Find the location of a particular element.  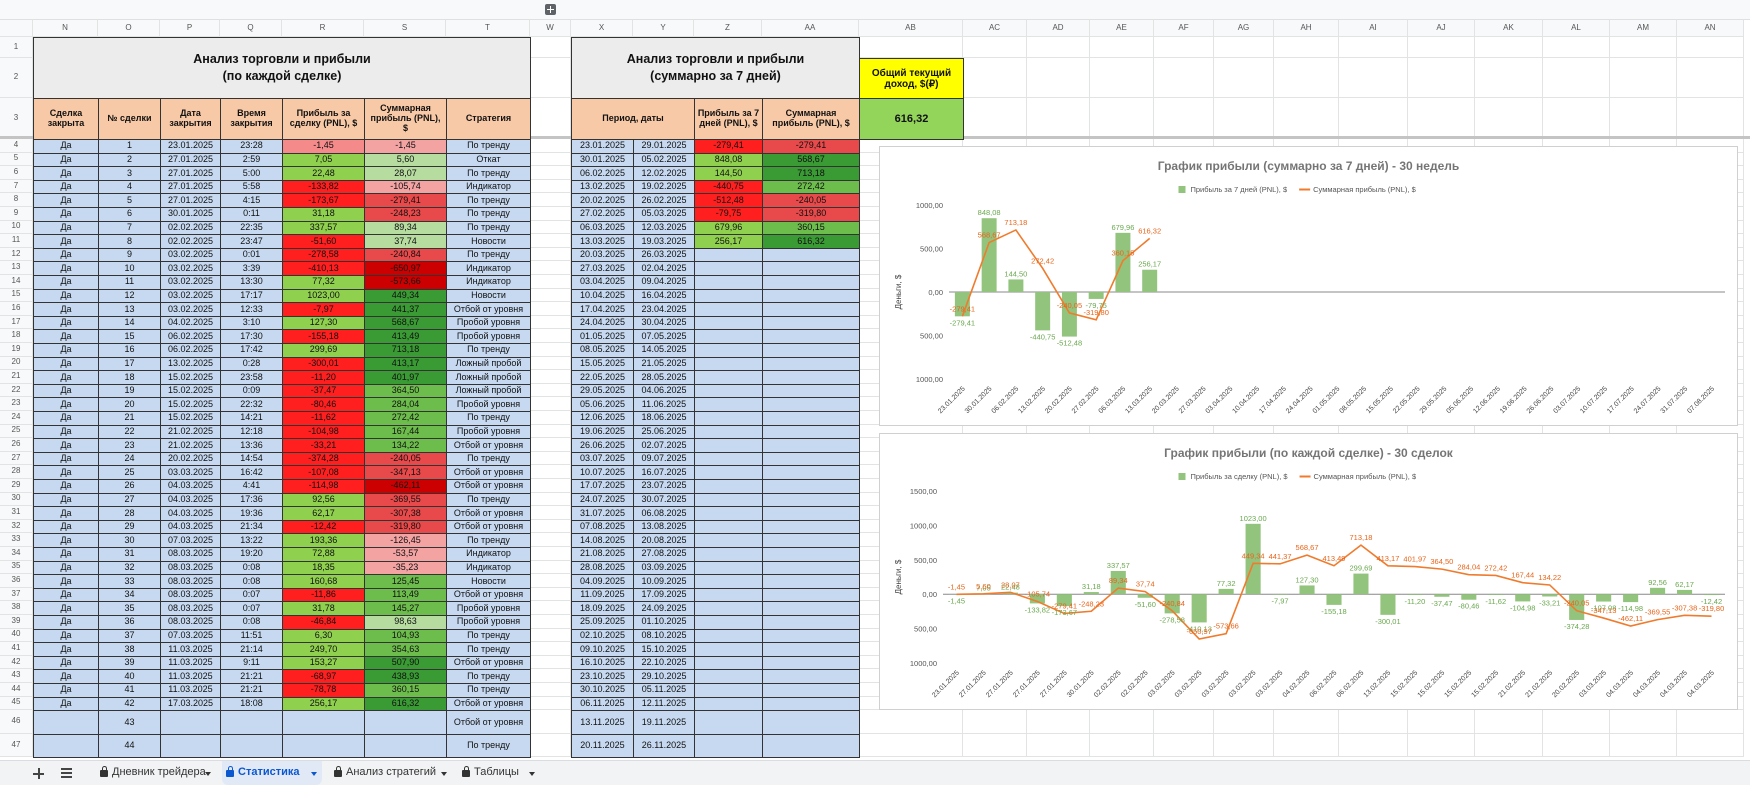

week-cell: 06.11.2025 is located at coordinates (602, 704).